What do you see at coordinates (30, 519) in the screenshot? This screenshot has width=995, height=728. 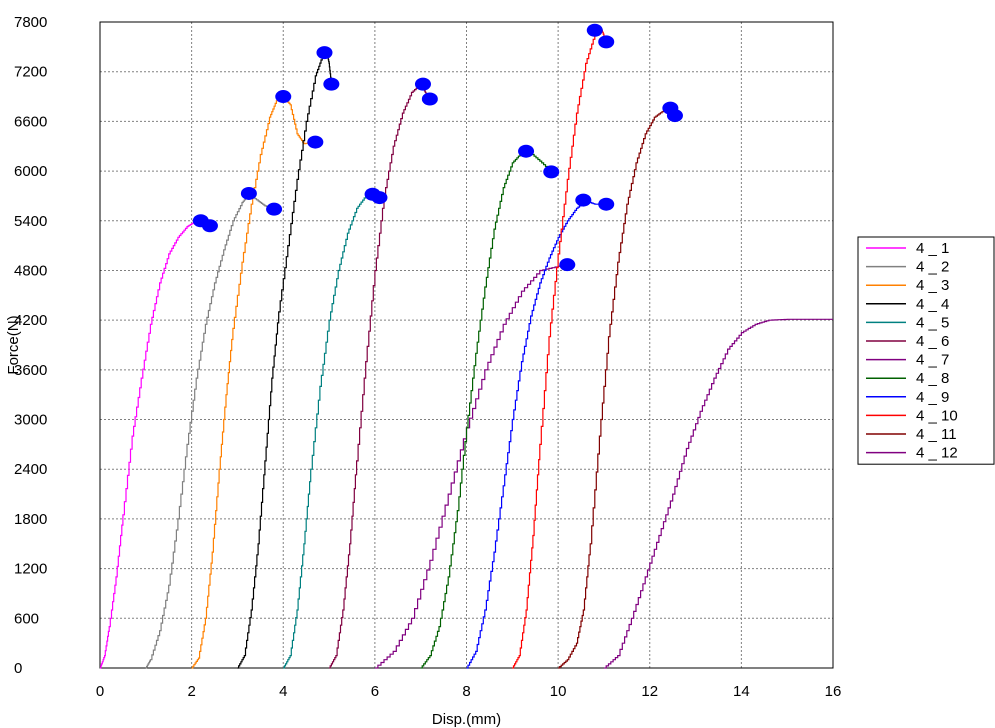 I see `y-tick-label: 1800` at bounding box center [30, 519].